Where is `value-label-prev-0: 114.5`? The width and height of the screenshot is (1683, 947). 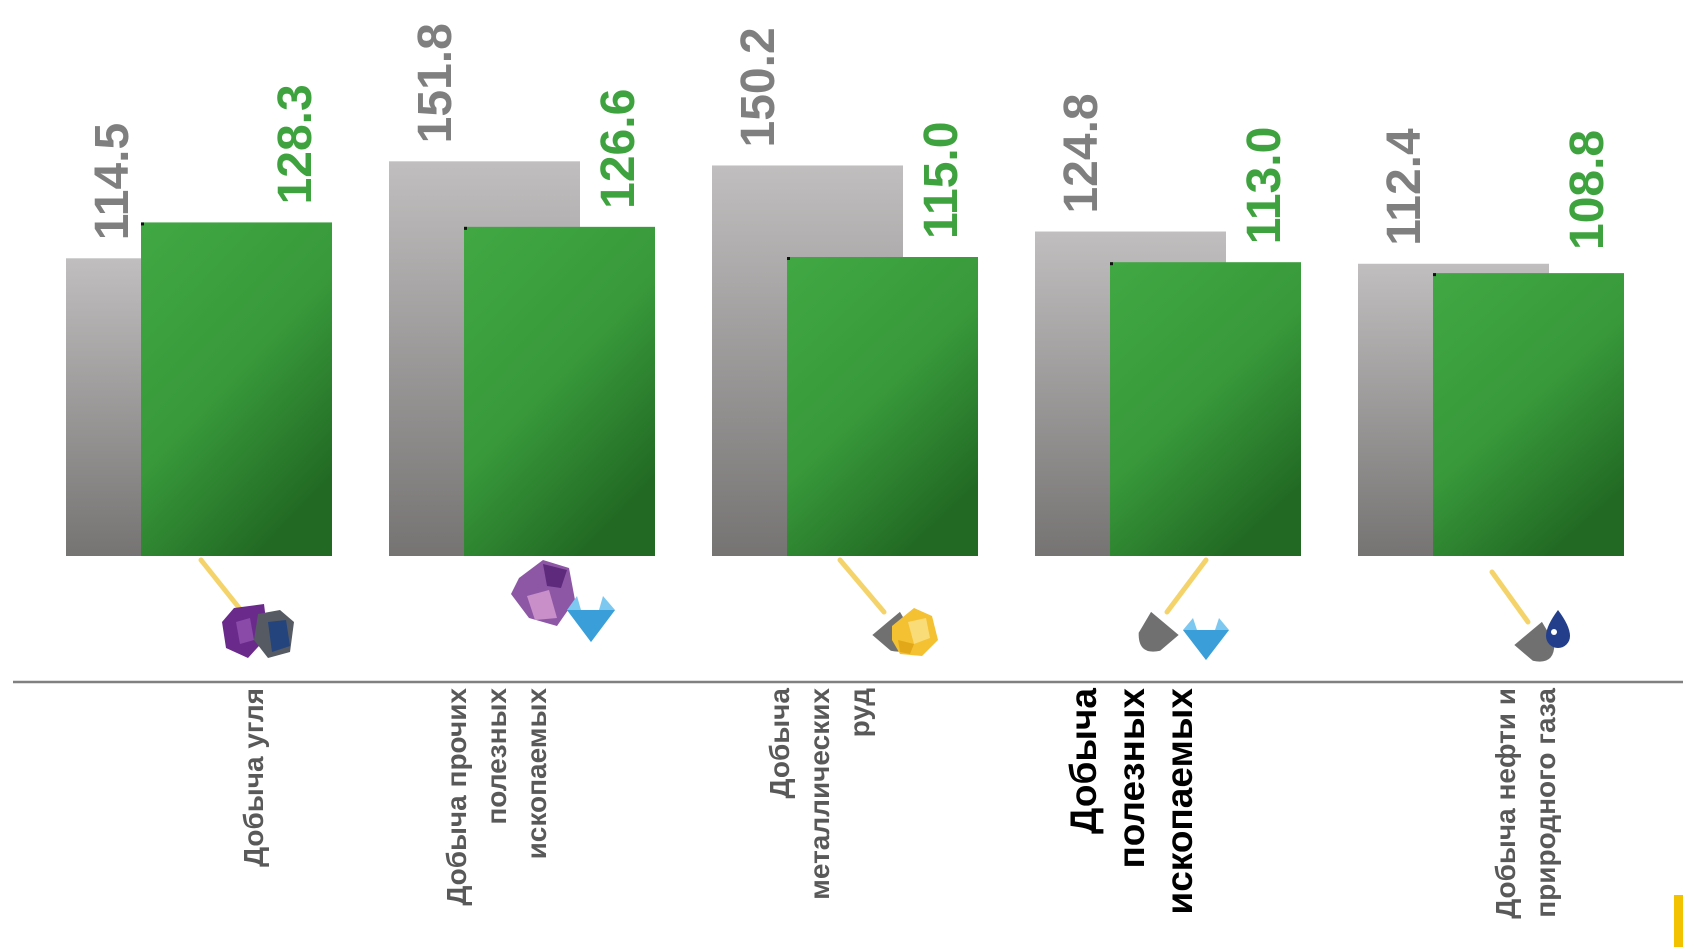 value-label-prev-0: 114.5 is located at coordinates (112, 181).